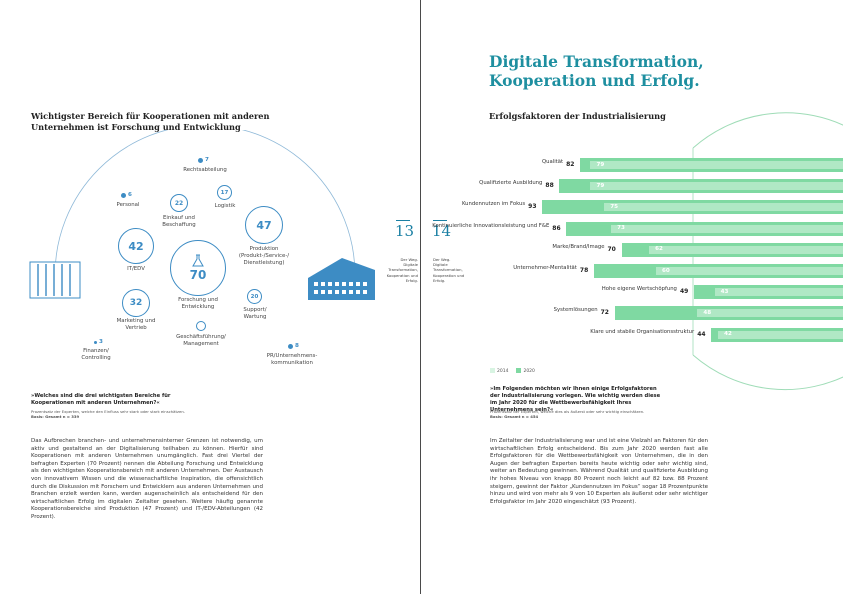 The height and width of the screenshot is (594, 843). What do you see at coordinates (440, 221) in the screenshot?
I see `page-number-rule-right` at bounding box center [440, 221].